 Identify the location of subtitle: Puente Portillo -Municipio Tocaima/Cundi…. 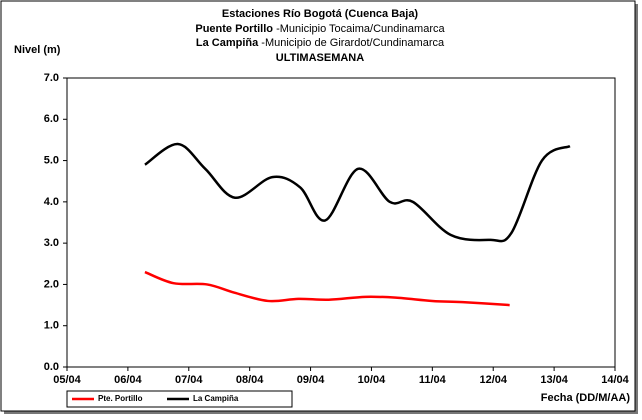
(320, 29).